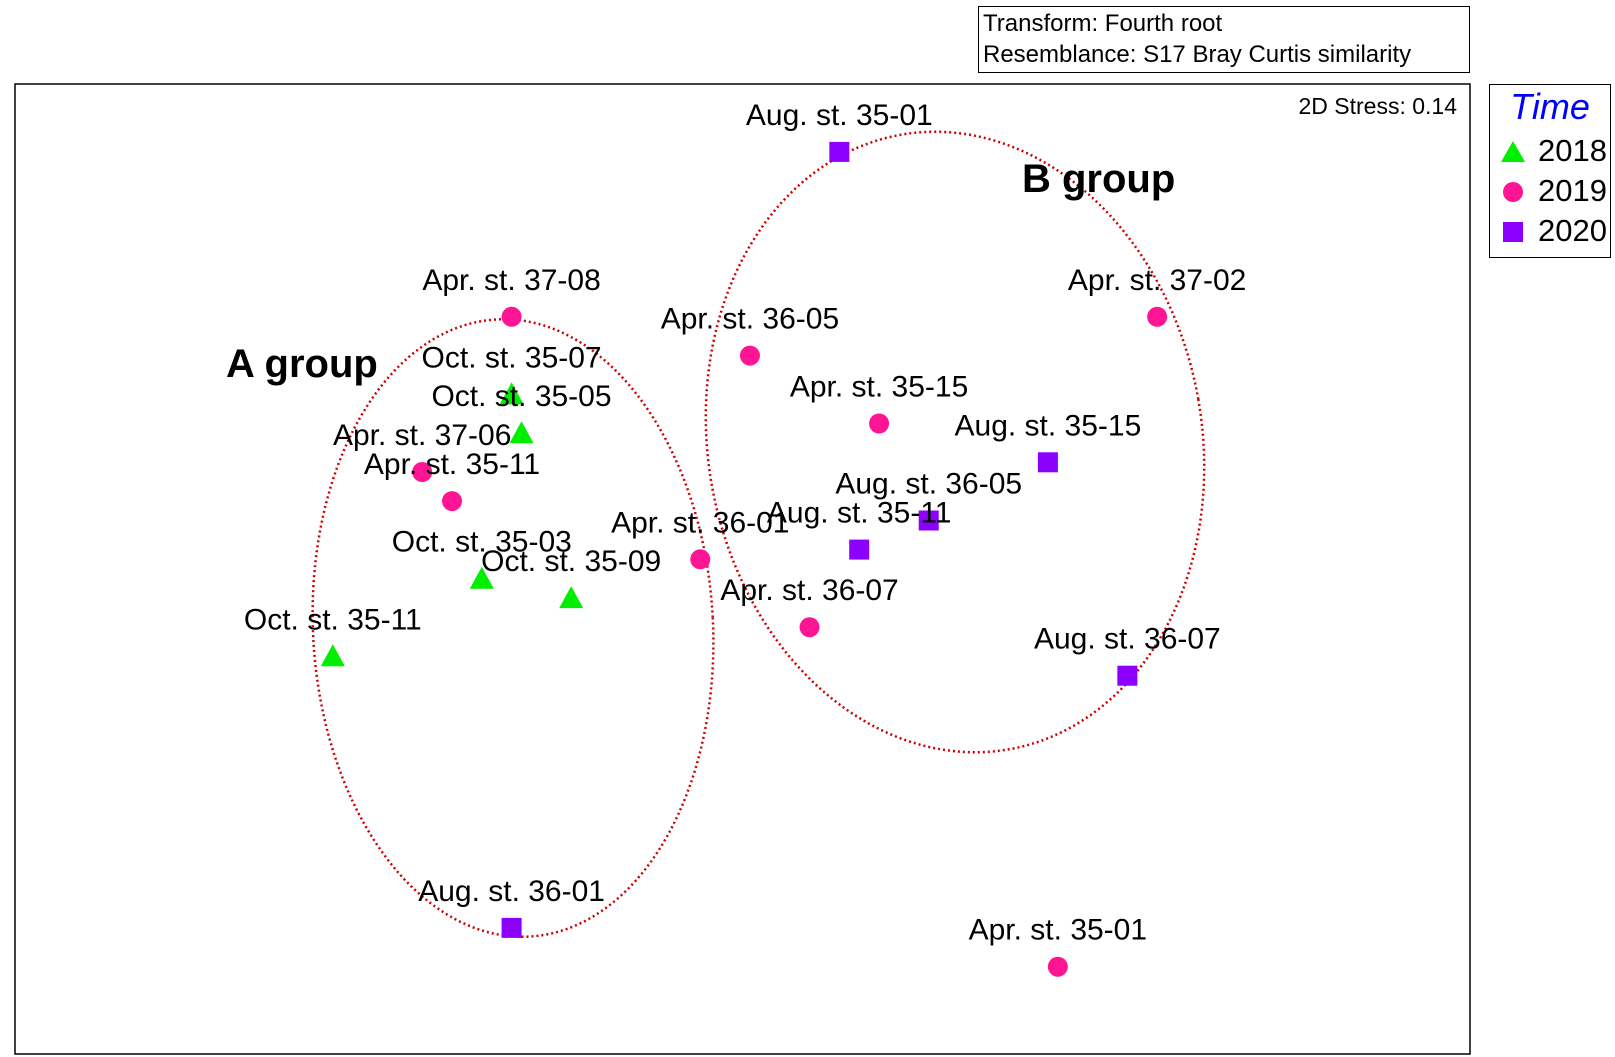 Image resolution: width=1615 pixels, height=1057 pixels. Describe the element at coordinates (333, 619) in the screenshot. I see `point-label: Oct. st. 35-11` at that location.